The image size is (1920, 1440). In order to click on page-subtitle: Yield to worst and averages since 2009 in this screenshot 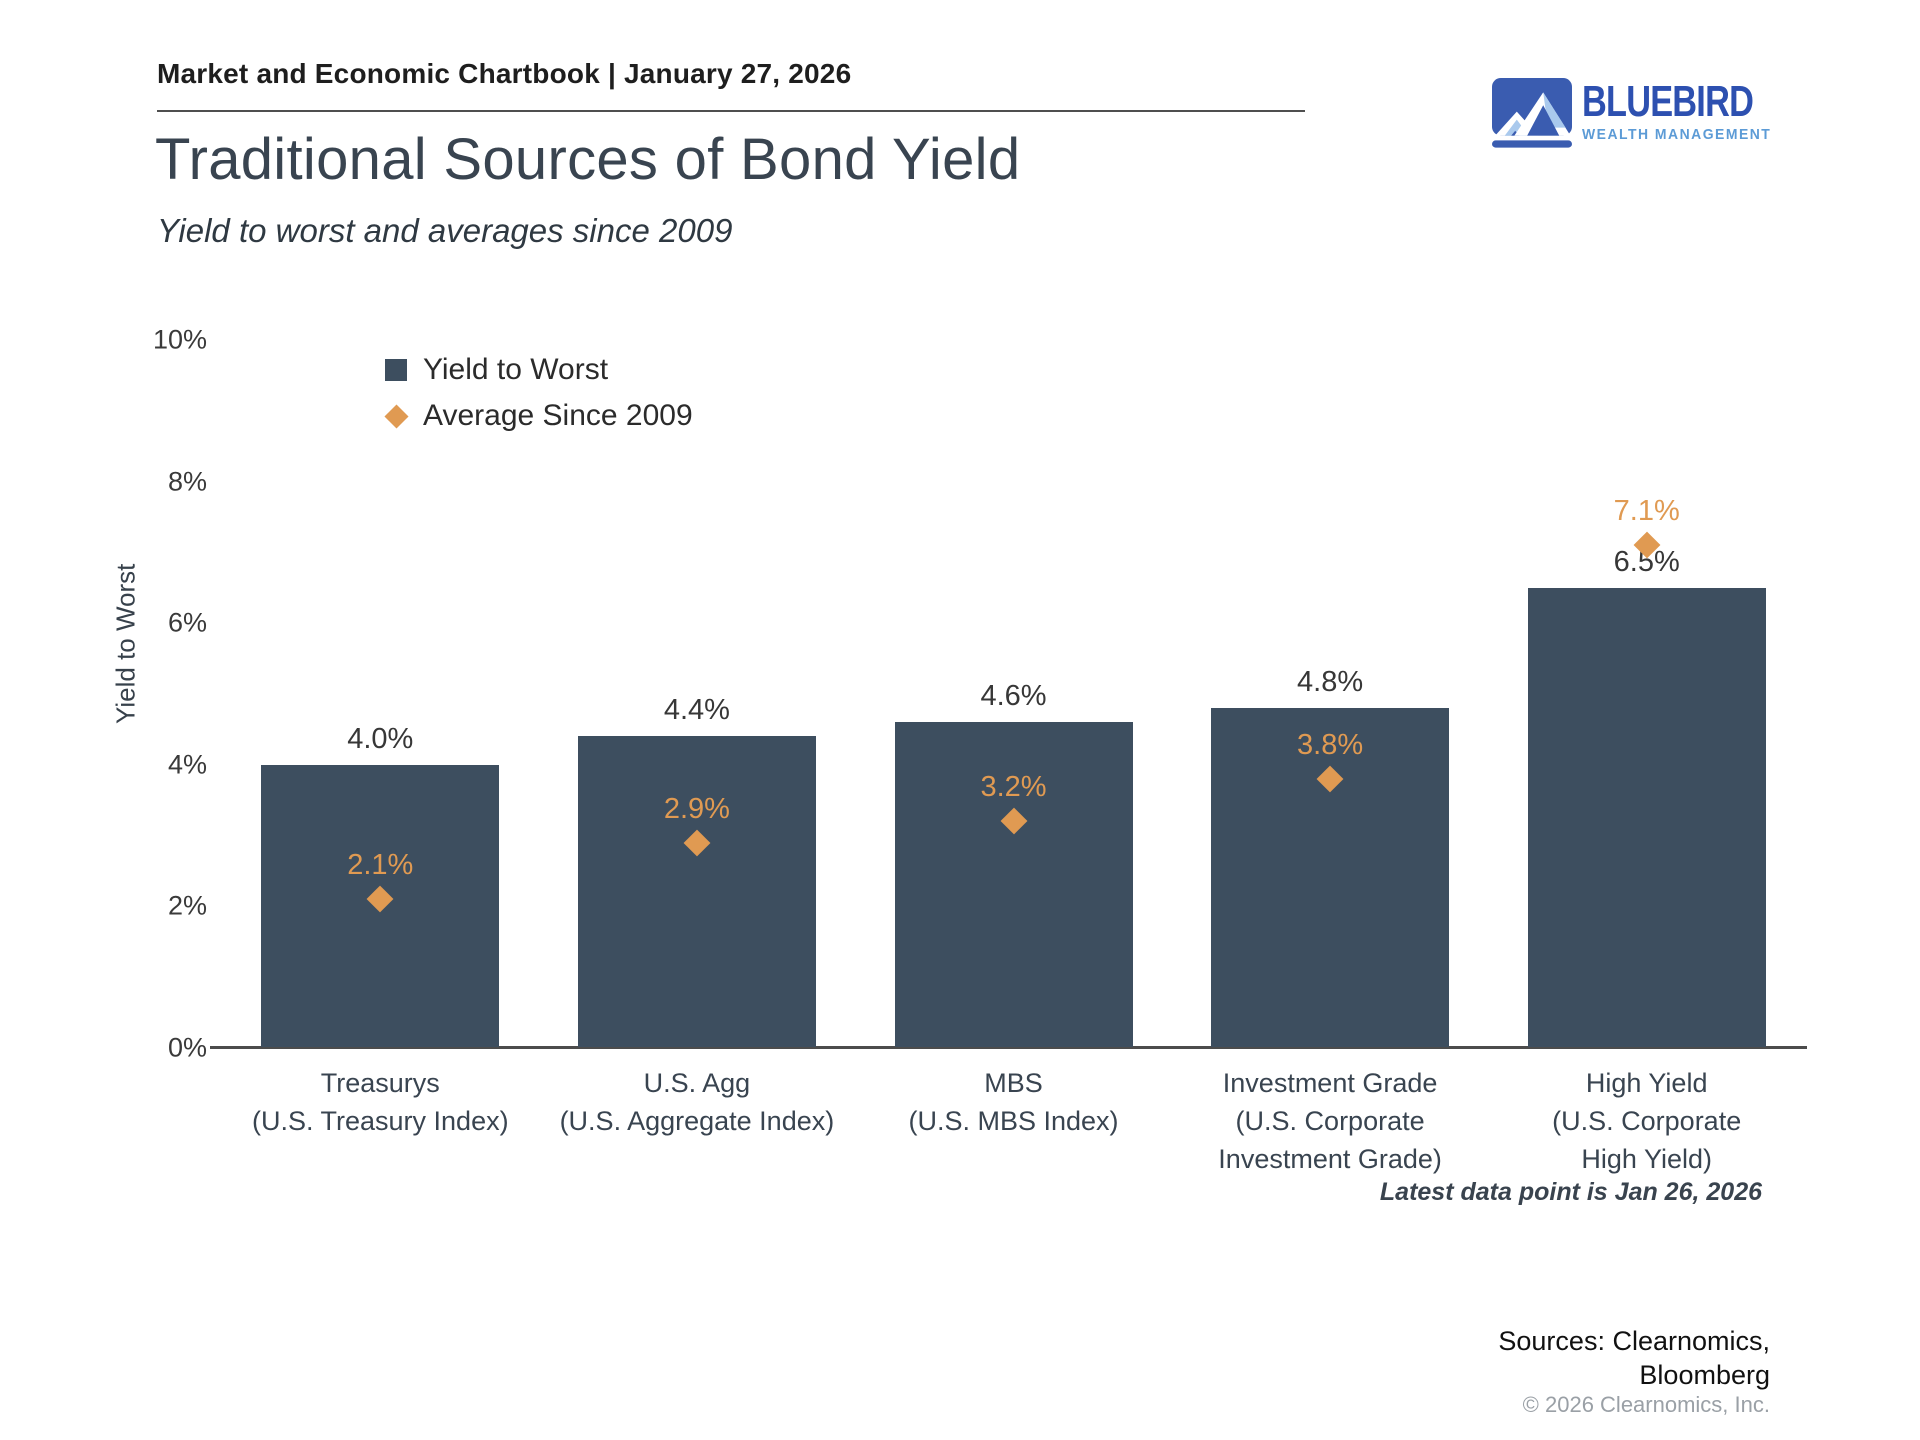, I will do `click(445, 230)`.